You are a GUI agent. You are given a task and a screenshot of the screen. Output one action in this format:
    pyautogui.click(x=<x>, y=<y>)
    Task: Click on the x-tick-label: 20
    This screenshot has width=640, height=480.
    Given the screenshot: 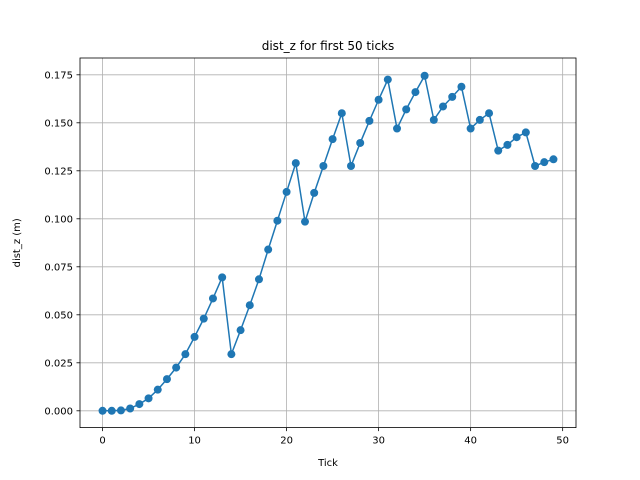 What is the action you would take?
    pyautogui.click(x=286, y=441)
    